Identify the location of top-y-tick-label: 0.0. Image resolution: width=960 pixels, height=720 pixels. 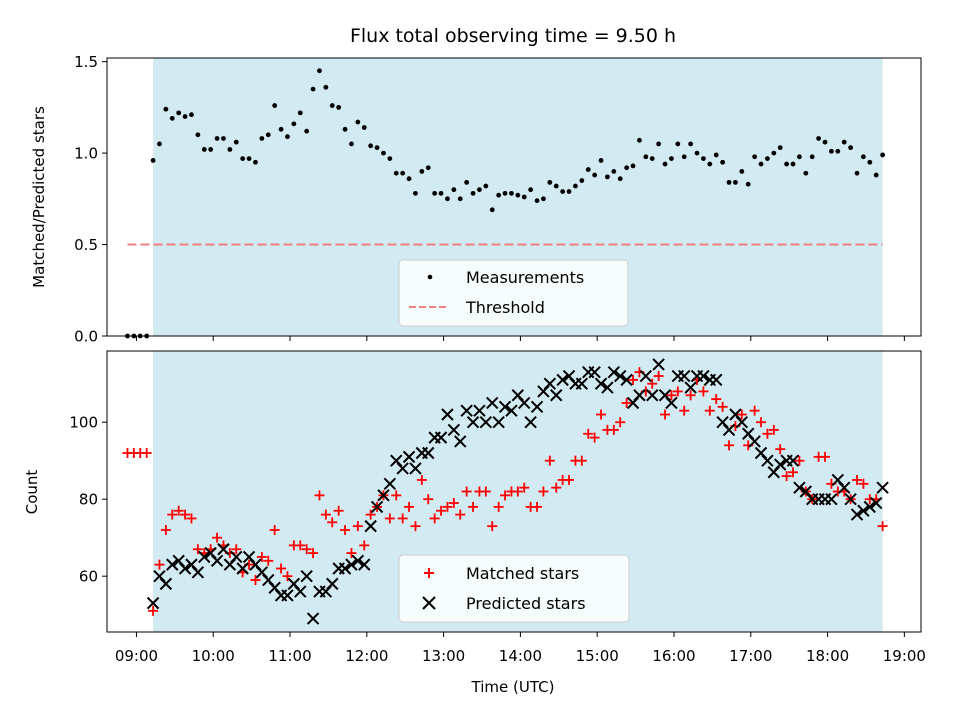
(86, 337).